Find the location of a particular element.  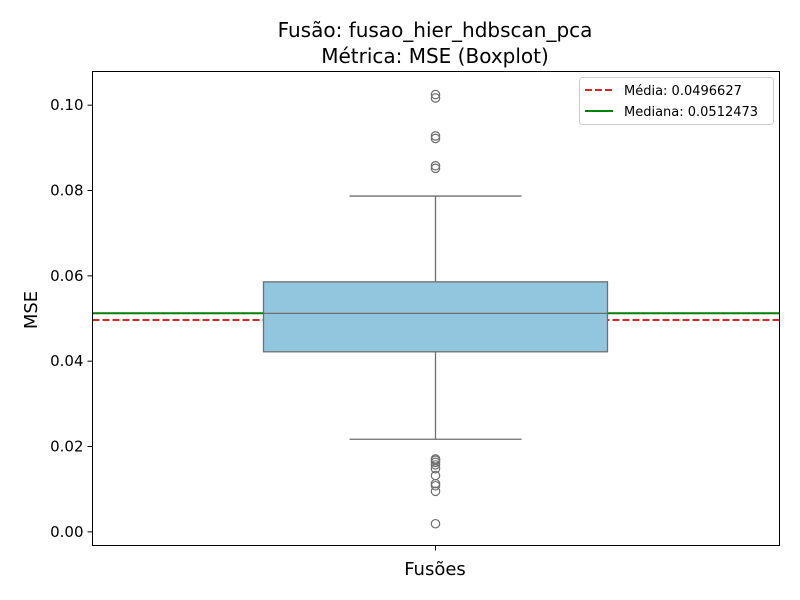

y-tick-label: 0.02 is located at coordinates (66, 447).